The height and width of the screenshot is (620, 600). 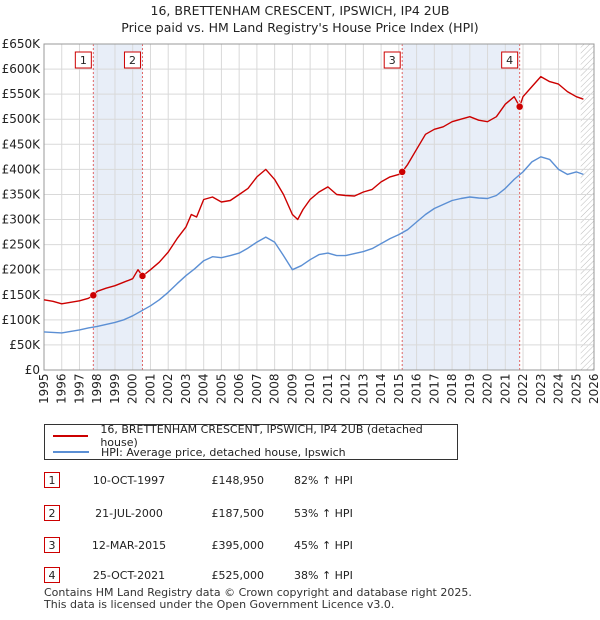 I want to click on x-tick-label: 2016, so click(x=417, y=388).